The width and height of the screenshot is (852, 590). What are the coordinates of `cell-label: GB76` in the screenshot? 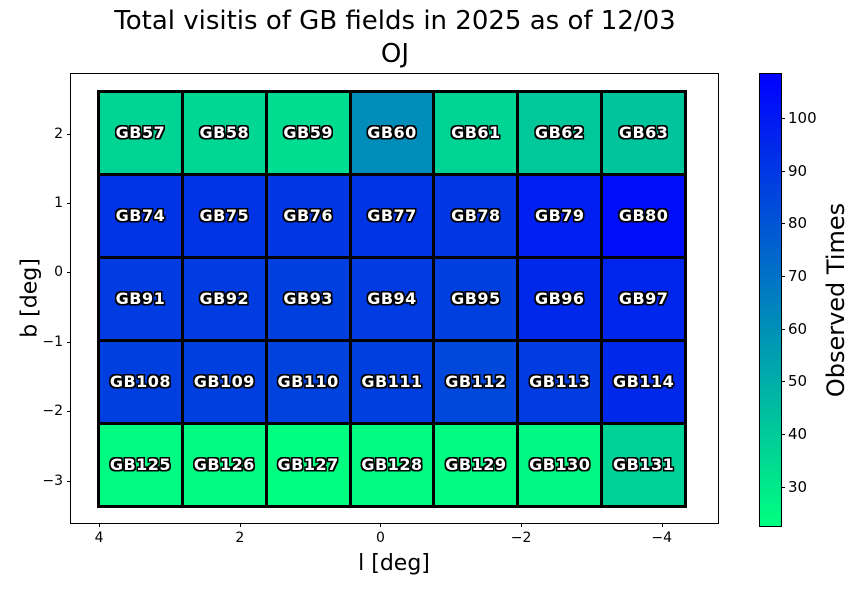 It's located at (308, 216).